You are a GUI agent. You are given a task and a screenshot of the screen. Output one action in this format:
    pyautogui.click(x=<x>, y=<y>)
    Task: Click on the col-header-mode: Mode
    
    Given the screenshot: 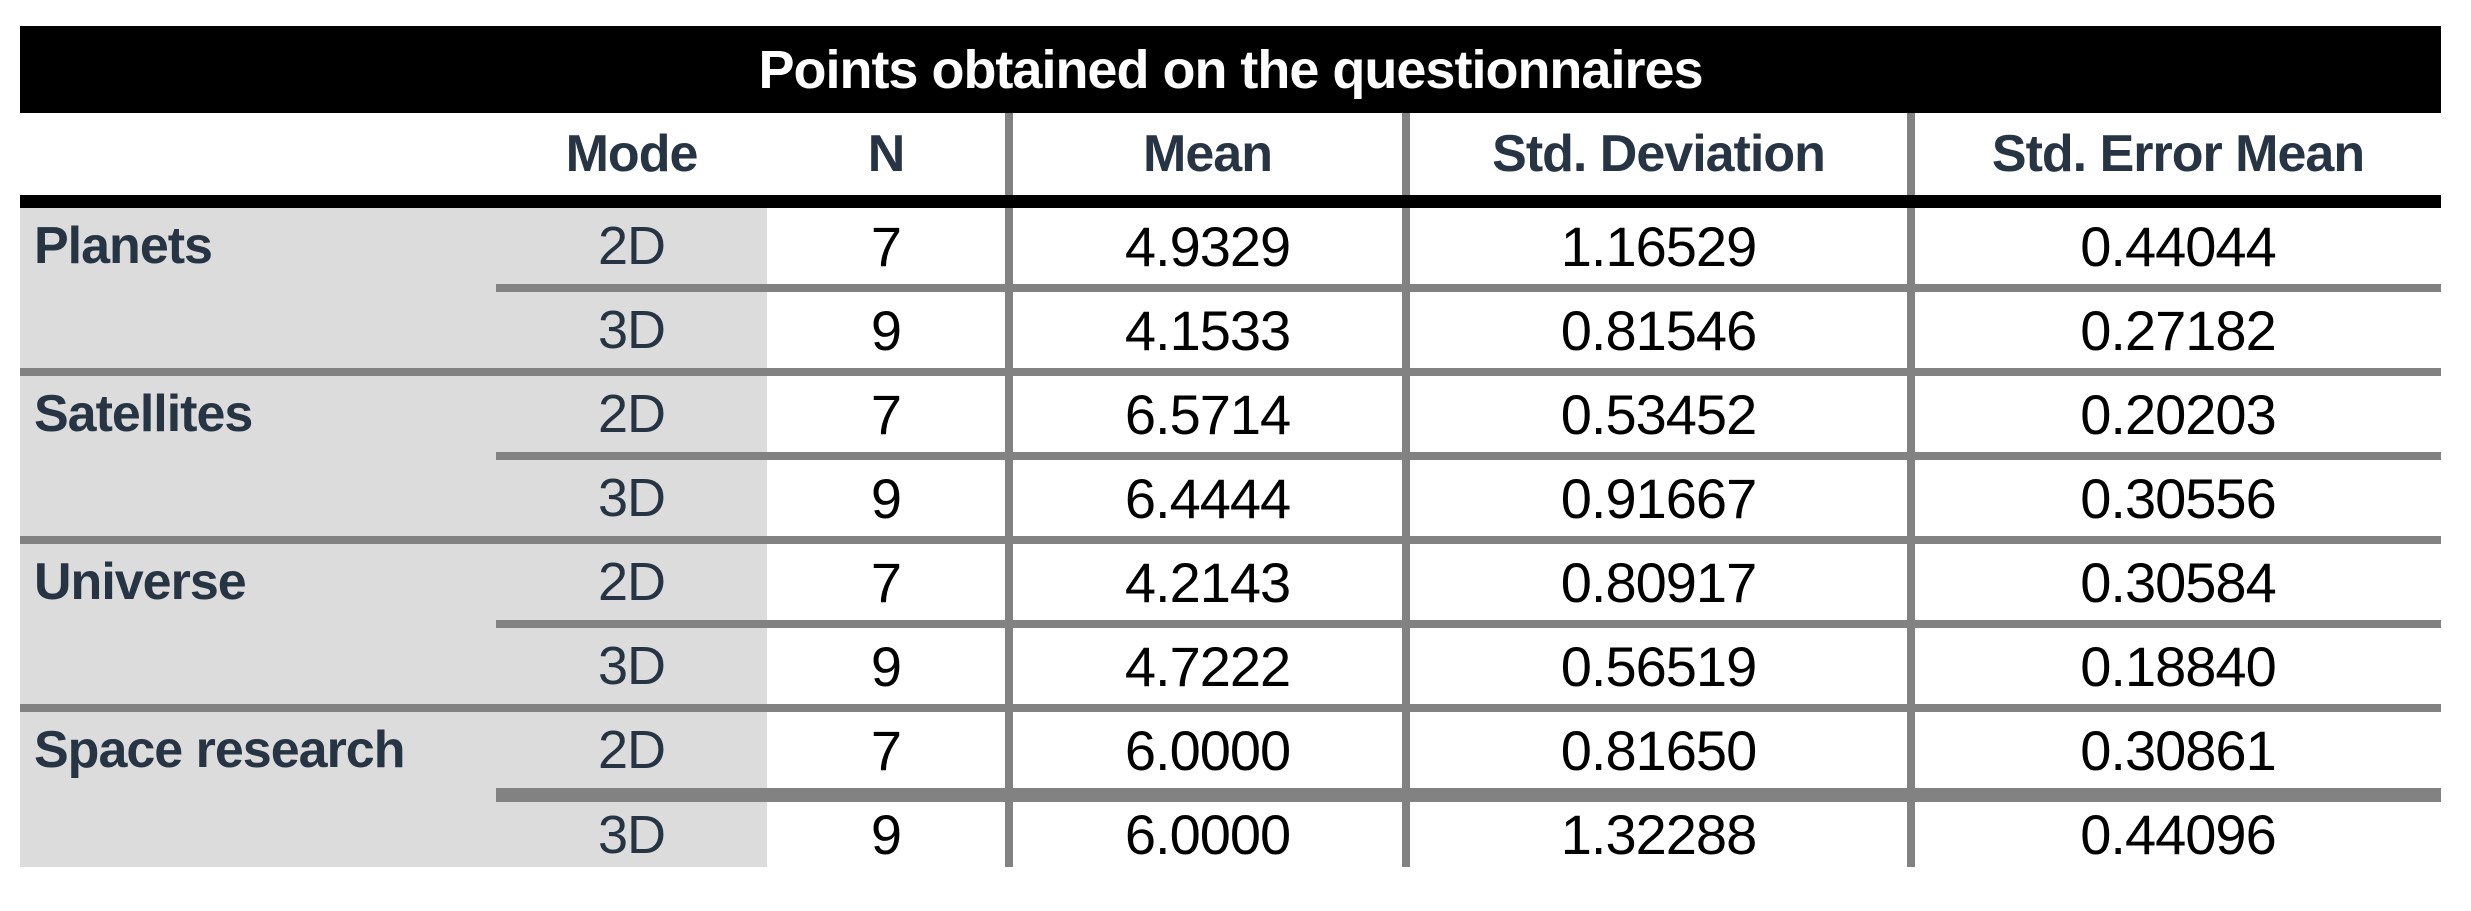 What is the action you would take?
    pyautogui.click(x=631, y=154)
    